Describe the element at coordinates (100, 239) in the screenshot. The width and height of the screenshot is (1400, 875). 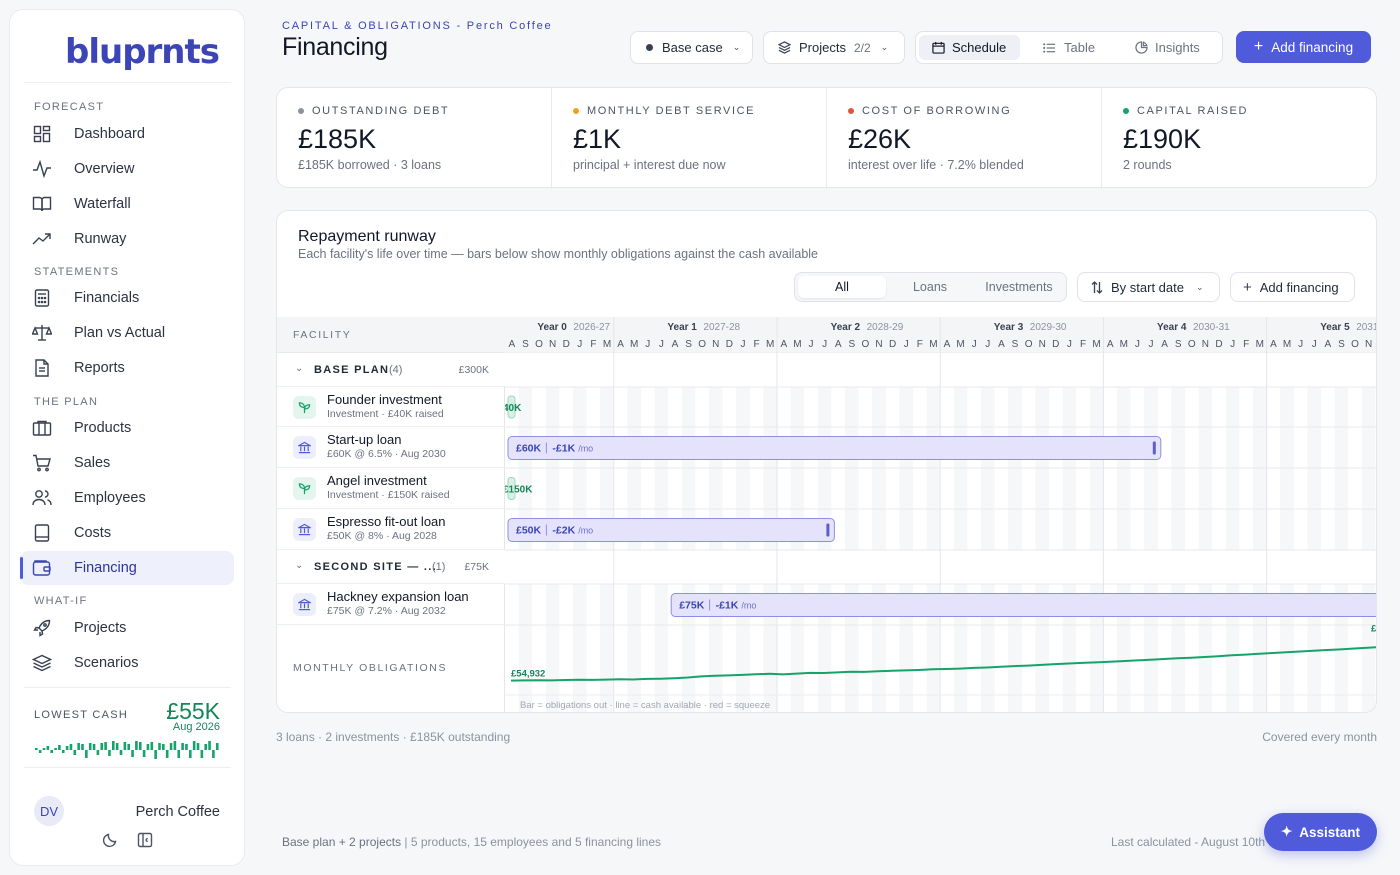
I see `sidebar-item-label: Runway` at that location.